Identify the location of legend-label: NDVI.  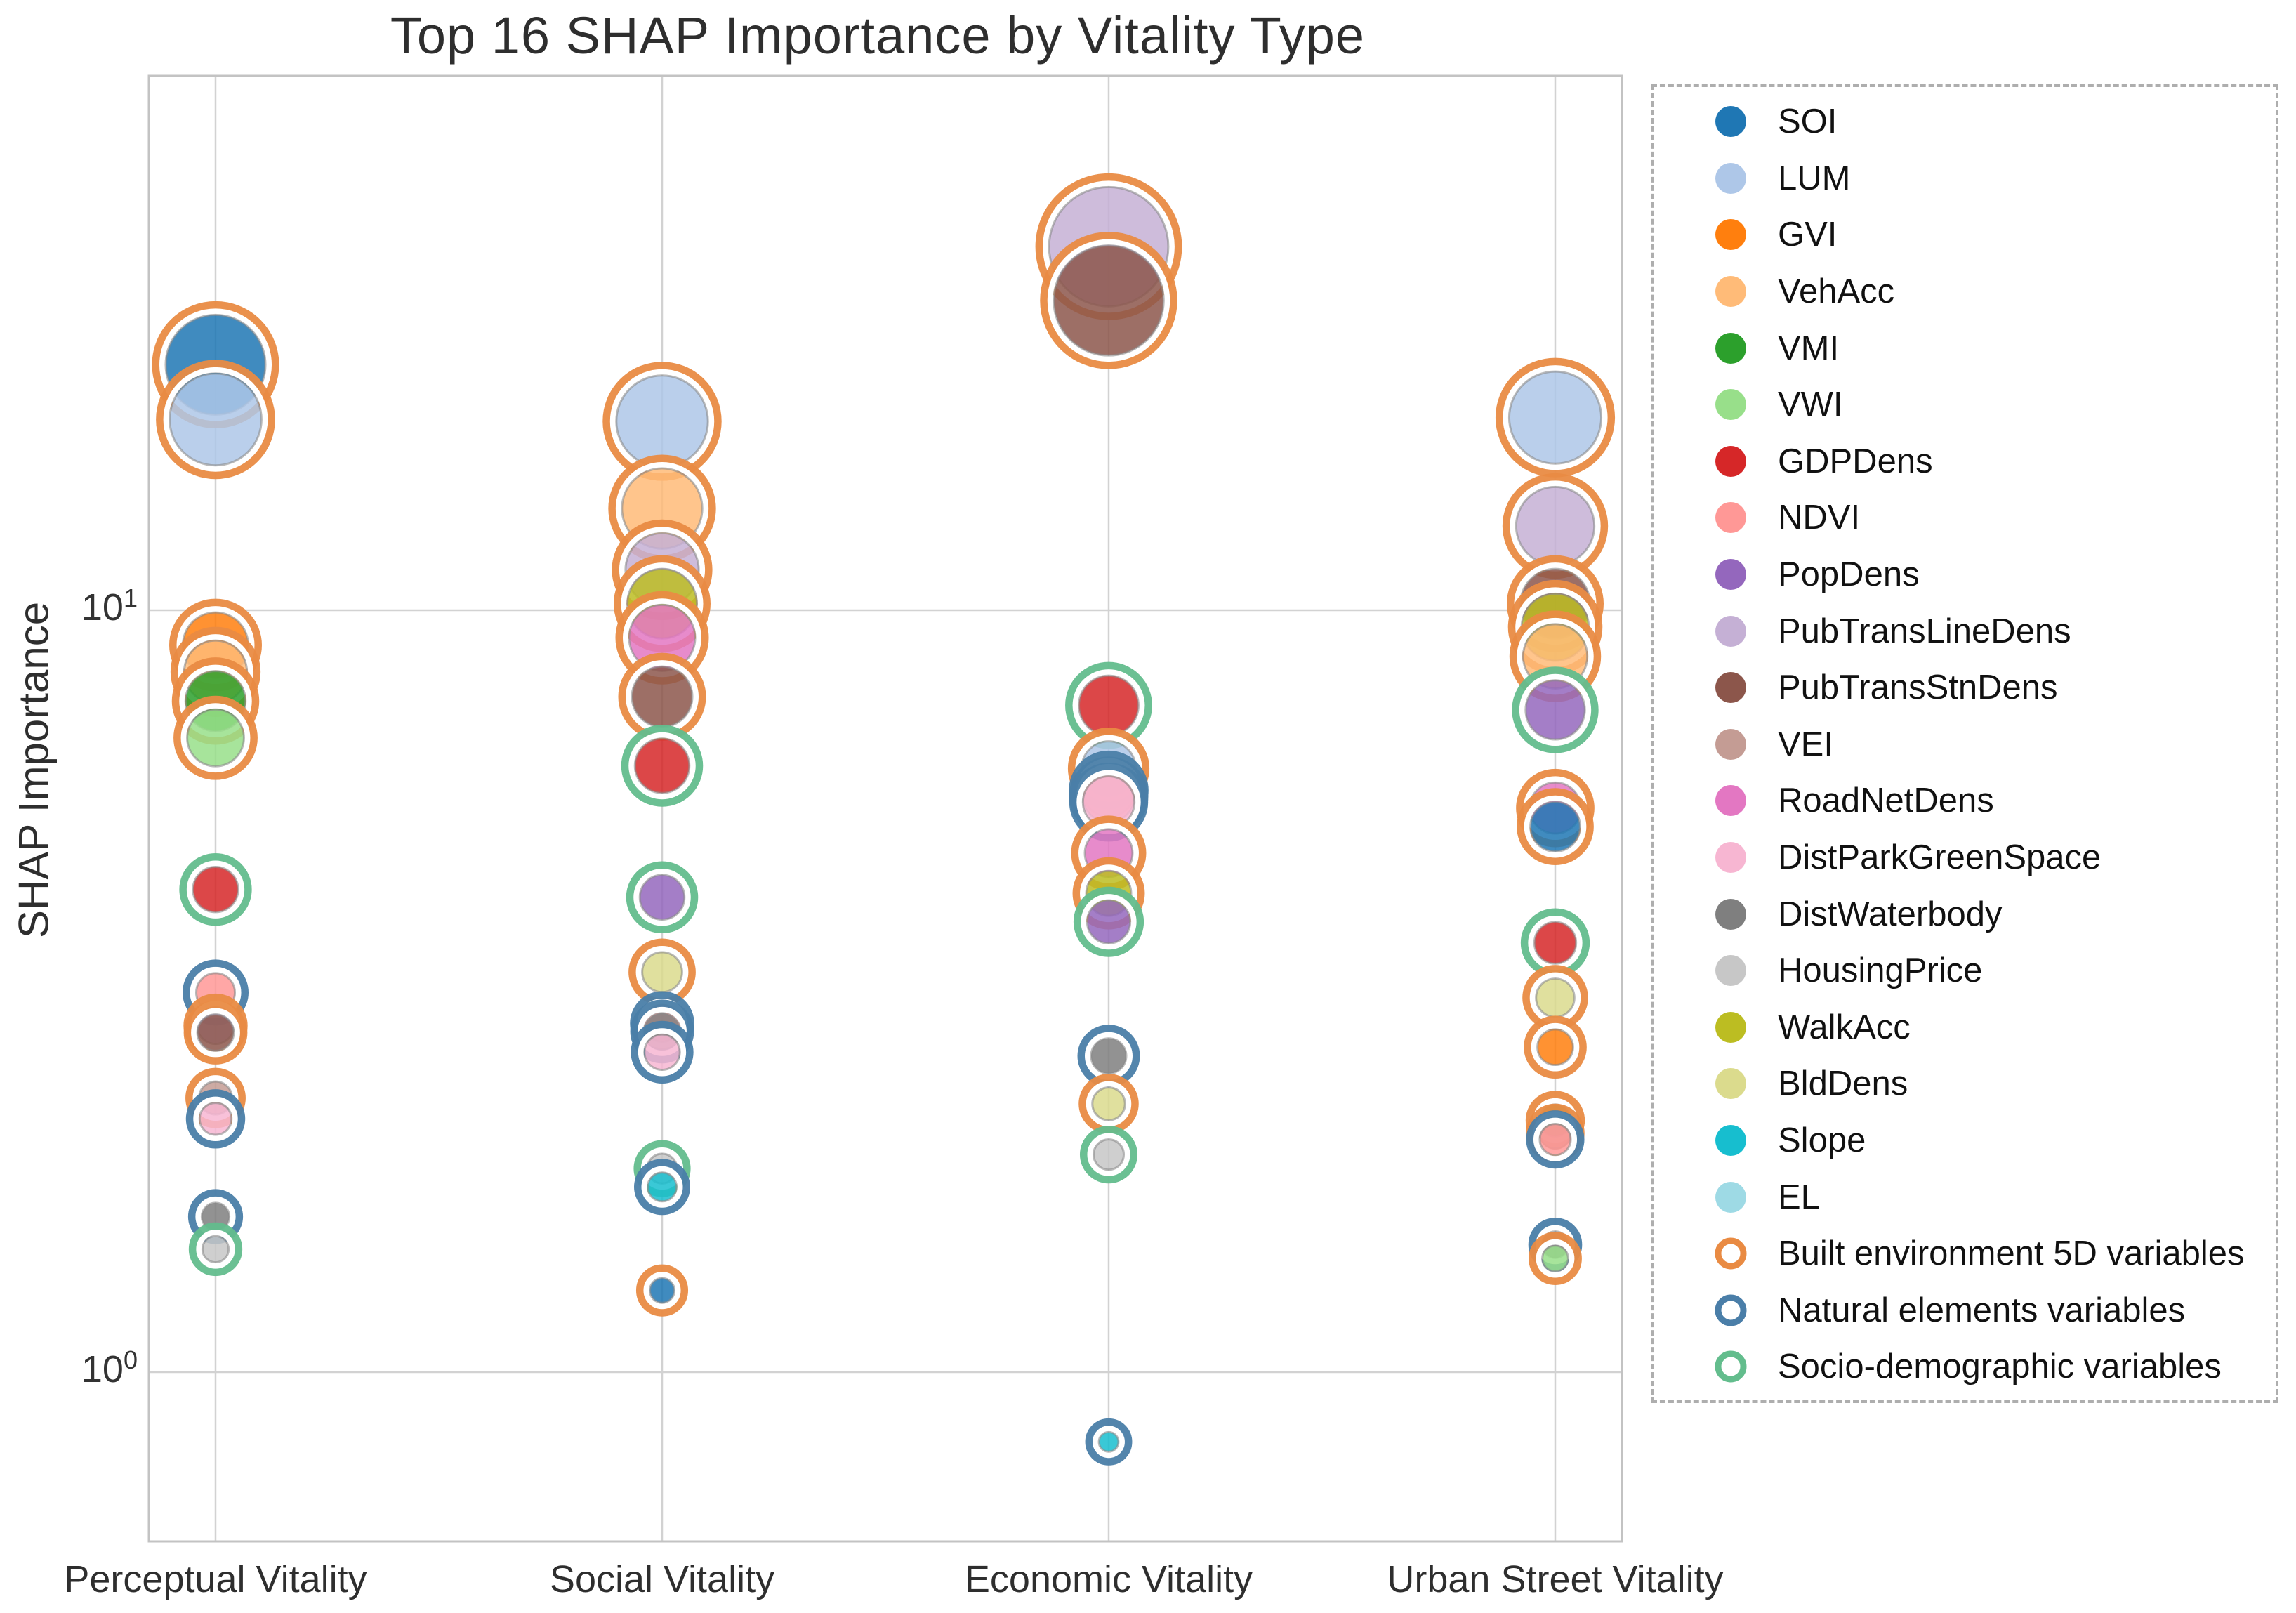
(1819, 518).